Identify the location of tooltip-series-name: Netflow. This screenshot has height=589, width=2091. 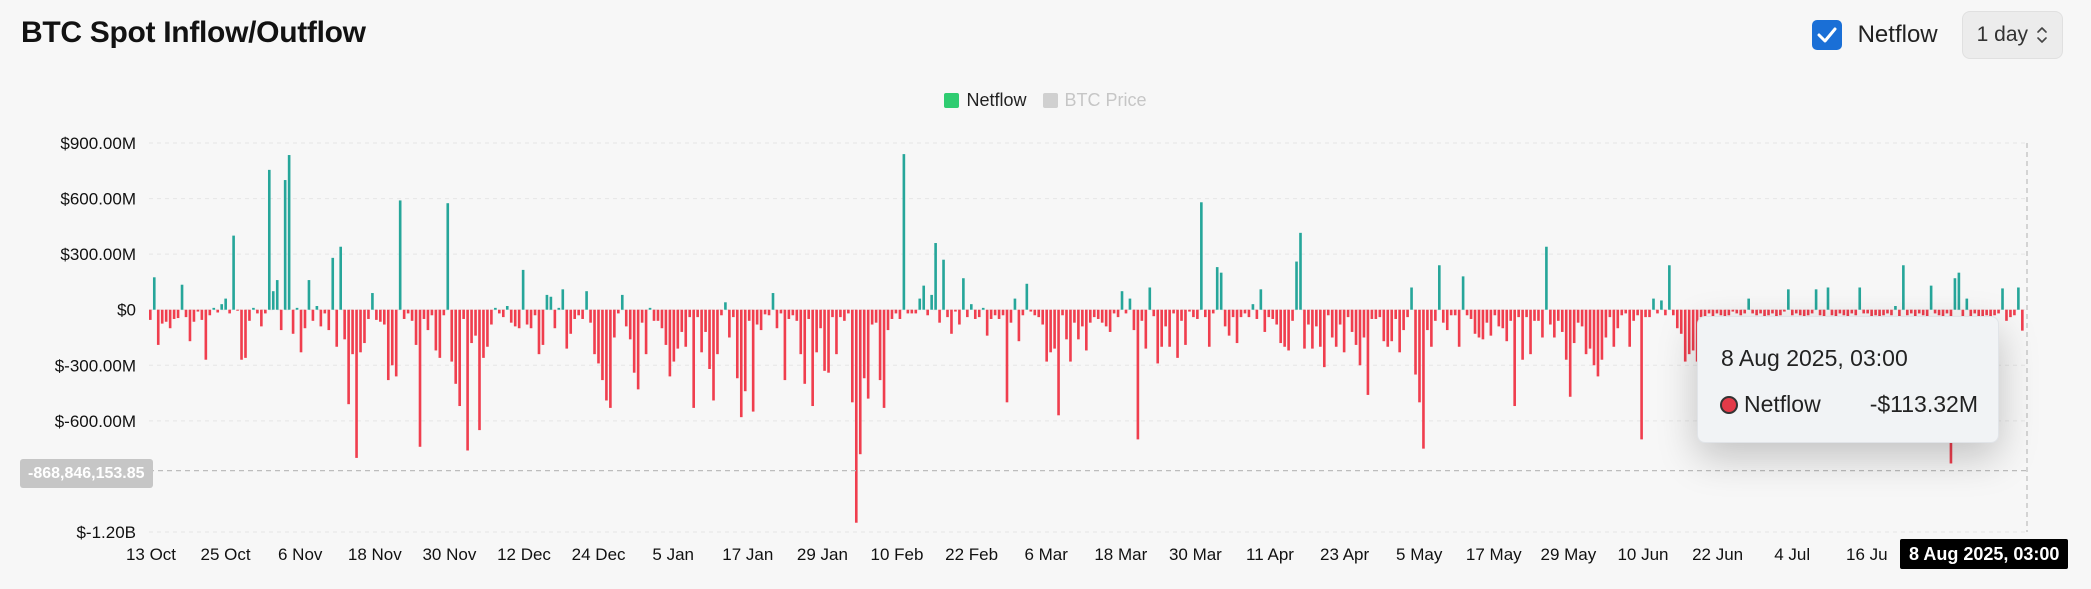
(1782, 404).